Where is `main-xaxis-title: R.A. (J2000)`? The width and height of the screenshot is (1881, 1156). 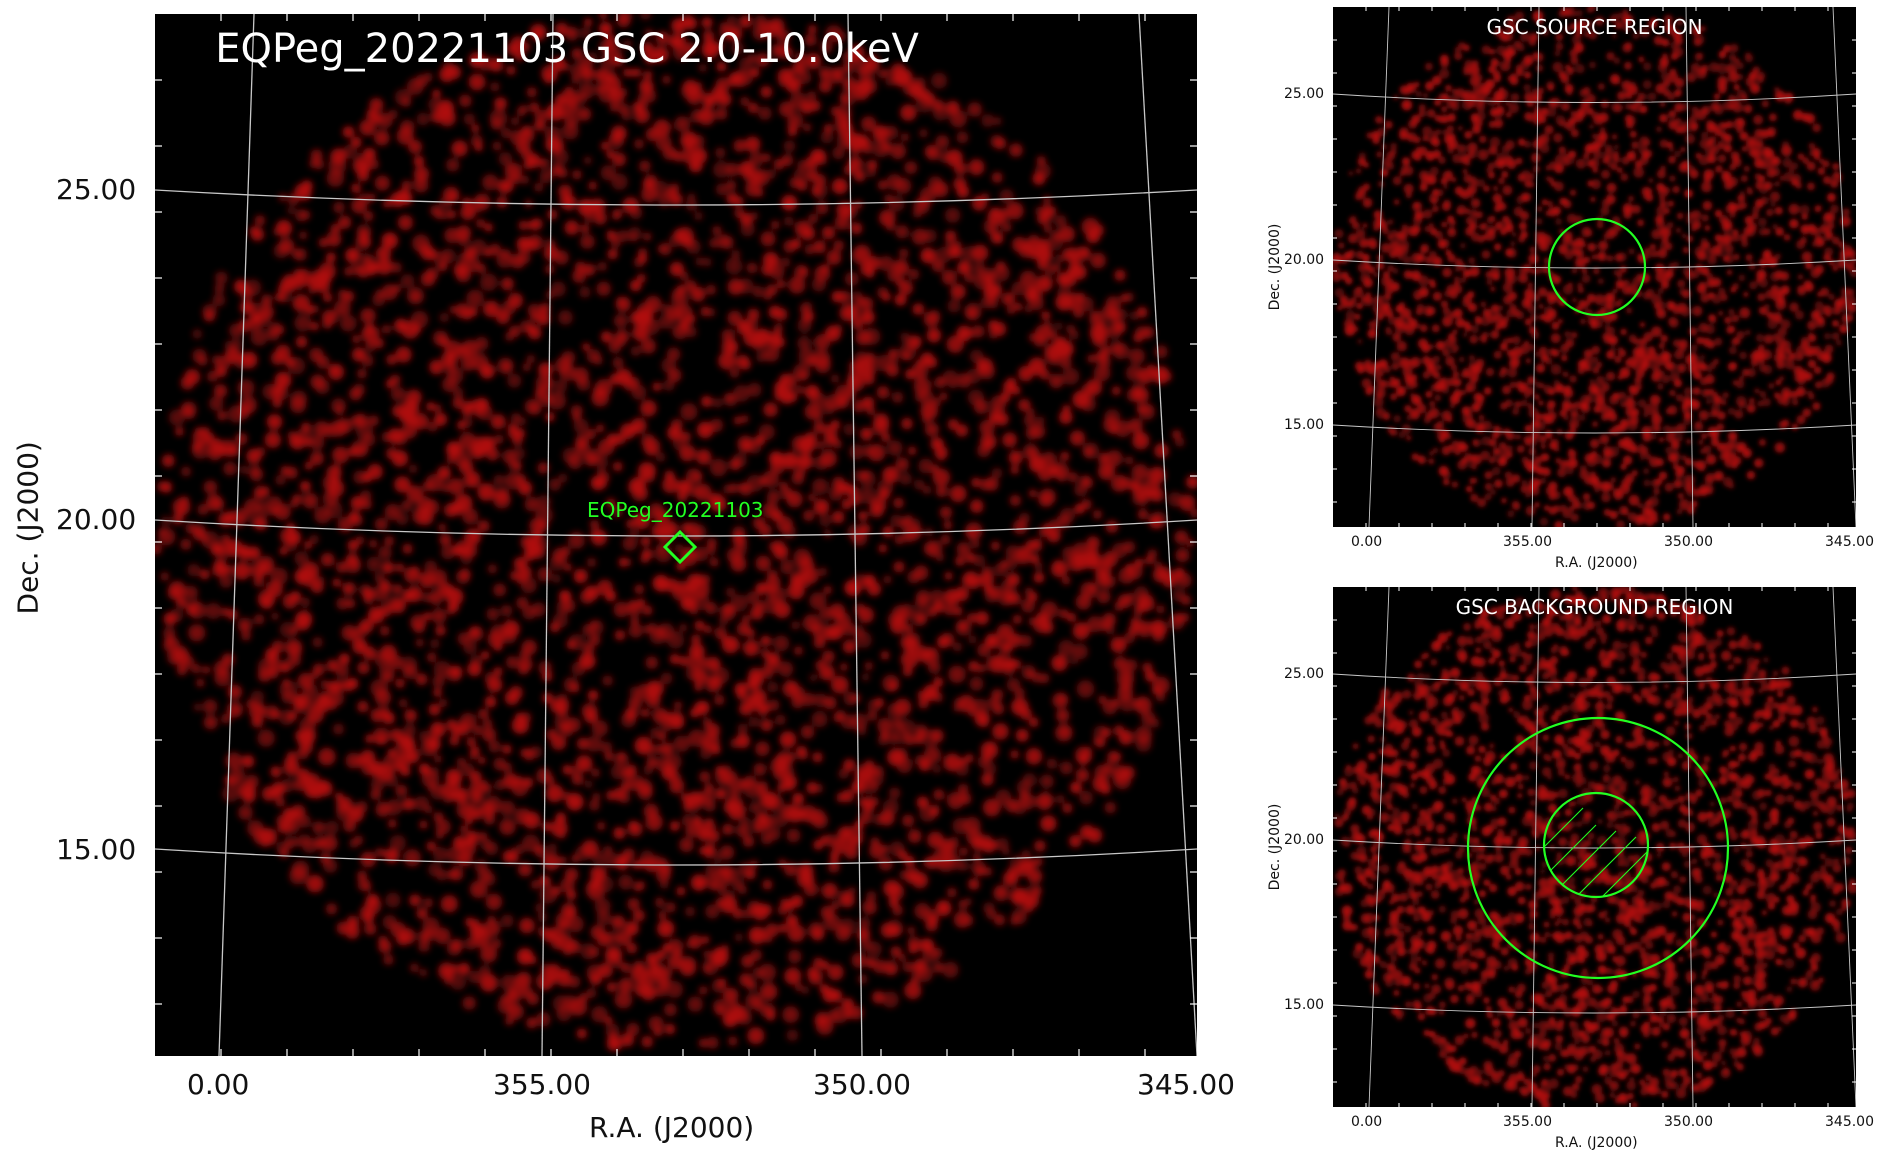 main-xaxis-title: R.A. (J2000) is located at coordinates (672, 1127).